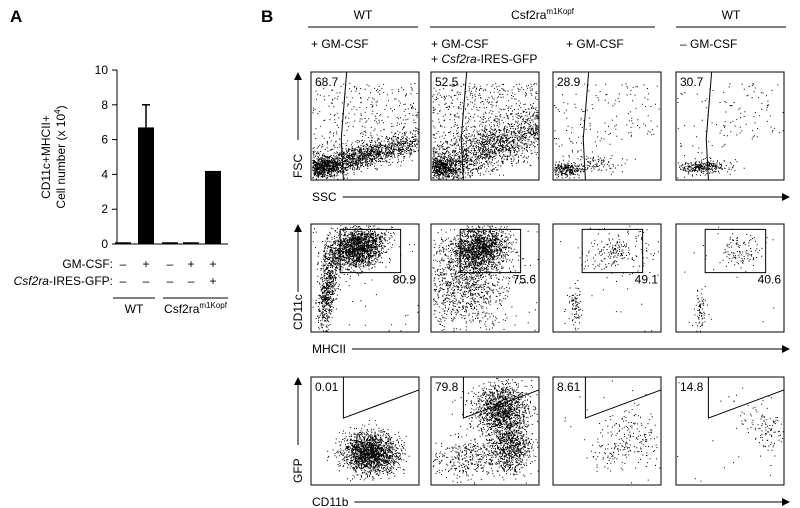 This screenshot has width=800, height=508. Describe the element at coordinates (569, 387) in the screenshot. I see `gate-percentage: 8.61` at that location.